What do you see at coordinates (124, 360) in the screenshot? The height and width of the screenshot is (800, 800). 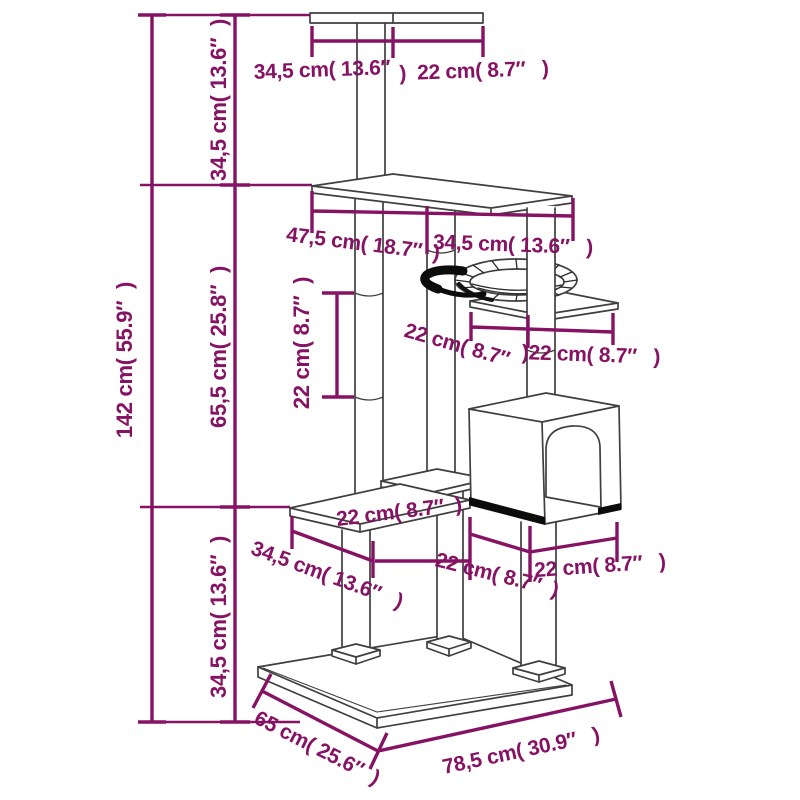 I see `dim-label-total-height: 142 cm( 55.9″ )` at bounding box center [124, 360].